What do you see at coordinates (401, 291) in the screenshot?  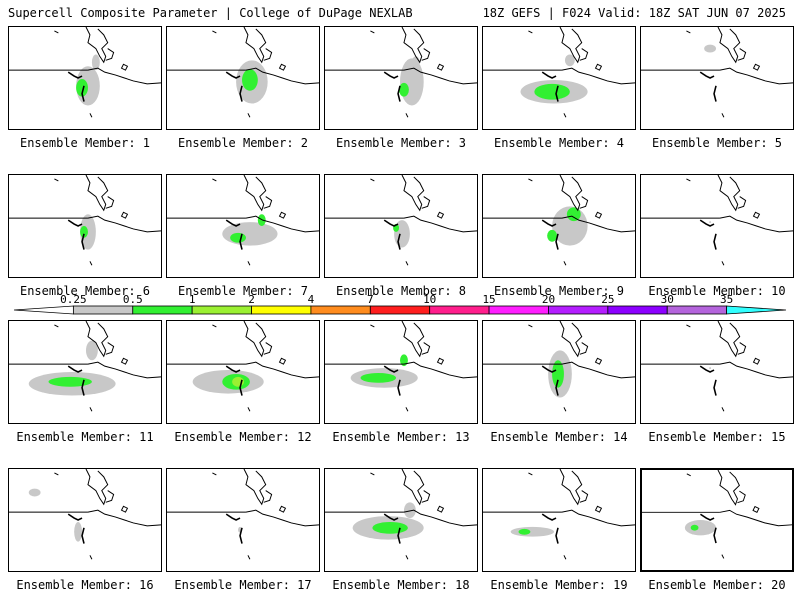 I see `member-caption: Ensemble Member: 8` at bounding box center [401, 291].